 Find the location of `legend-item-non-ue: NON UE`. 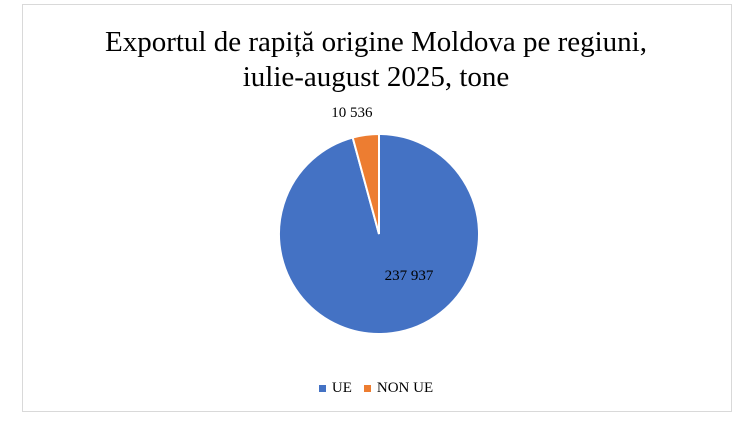

legend-item-non-ue: NON UE is located at coordinates (398, 388).